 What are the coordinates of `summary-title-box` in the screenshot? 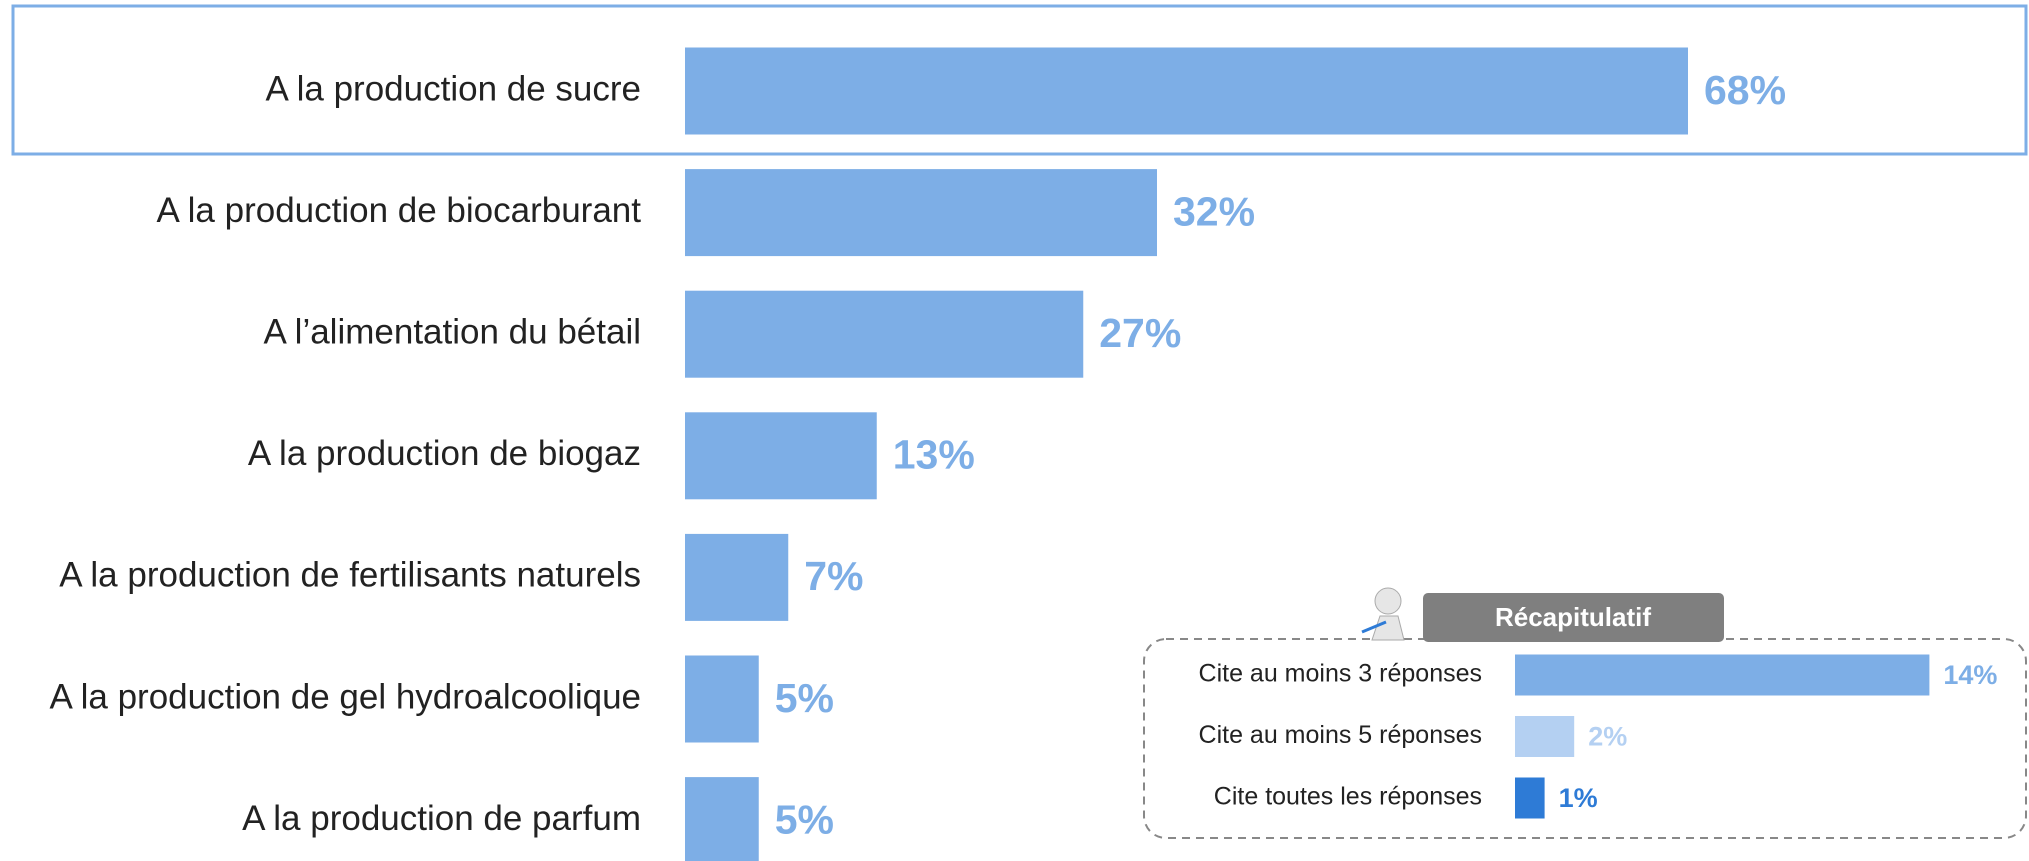 It's located at (1573, 617).